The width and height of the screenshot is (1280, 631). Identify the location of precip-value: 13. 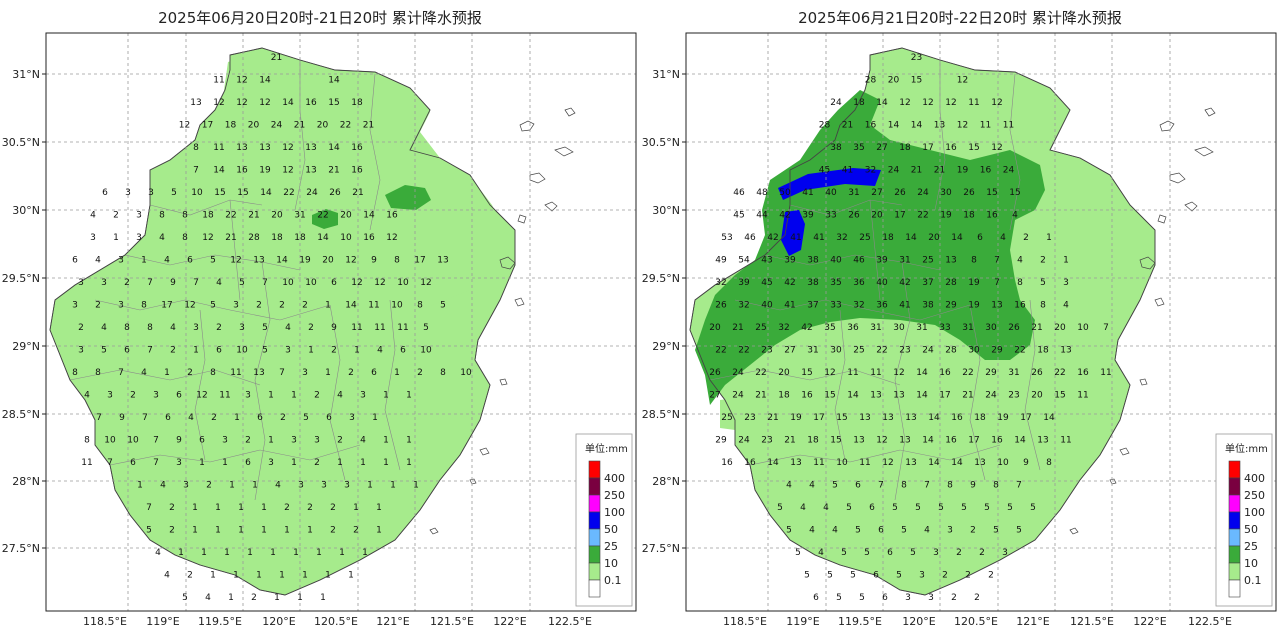
(904, 441).